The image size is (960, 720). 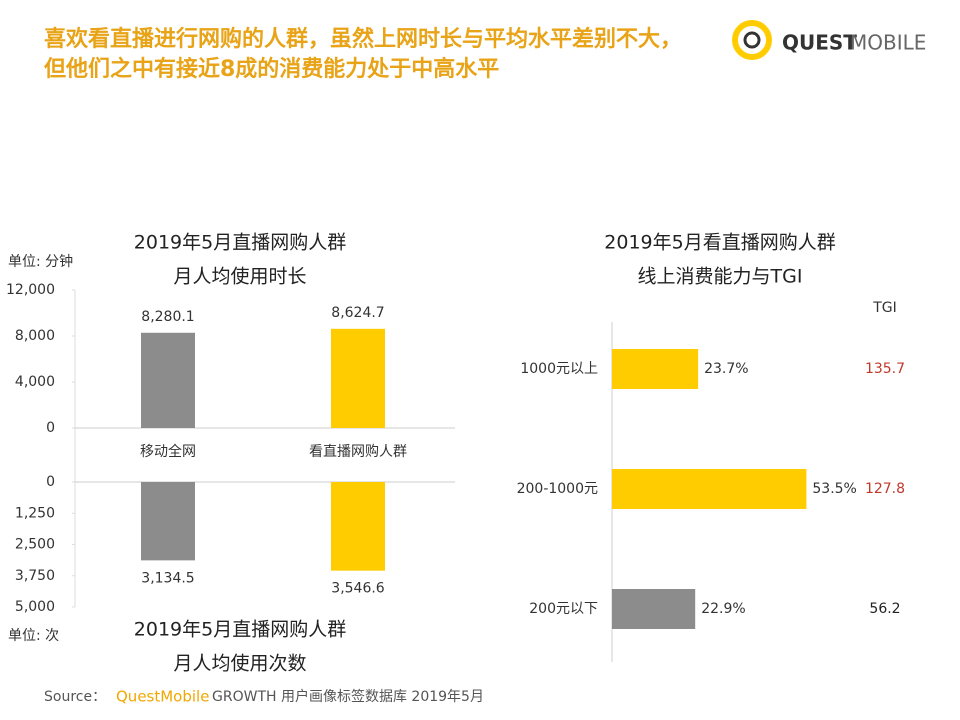 I want to click on y-tick-label: 200-1000元, so click(x=557, y=489).